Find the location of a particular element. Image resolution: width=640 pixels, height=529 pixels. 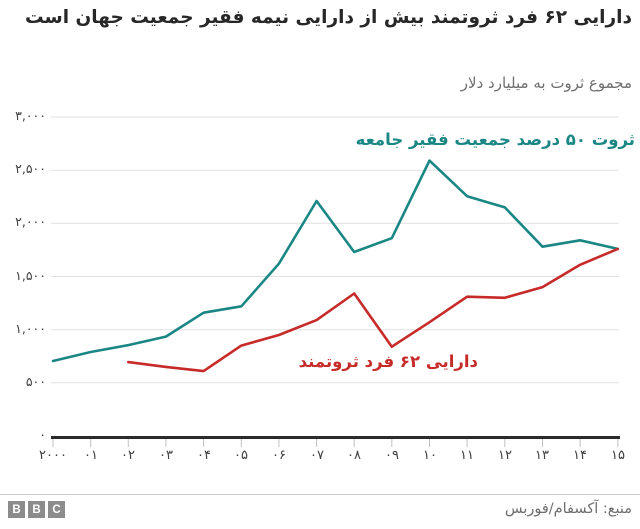

x-axis-label: ۰۶ is located at coordinates (279, 455).